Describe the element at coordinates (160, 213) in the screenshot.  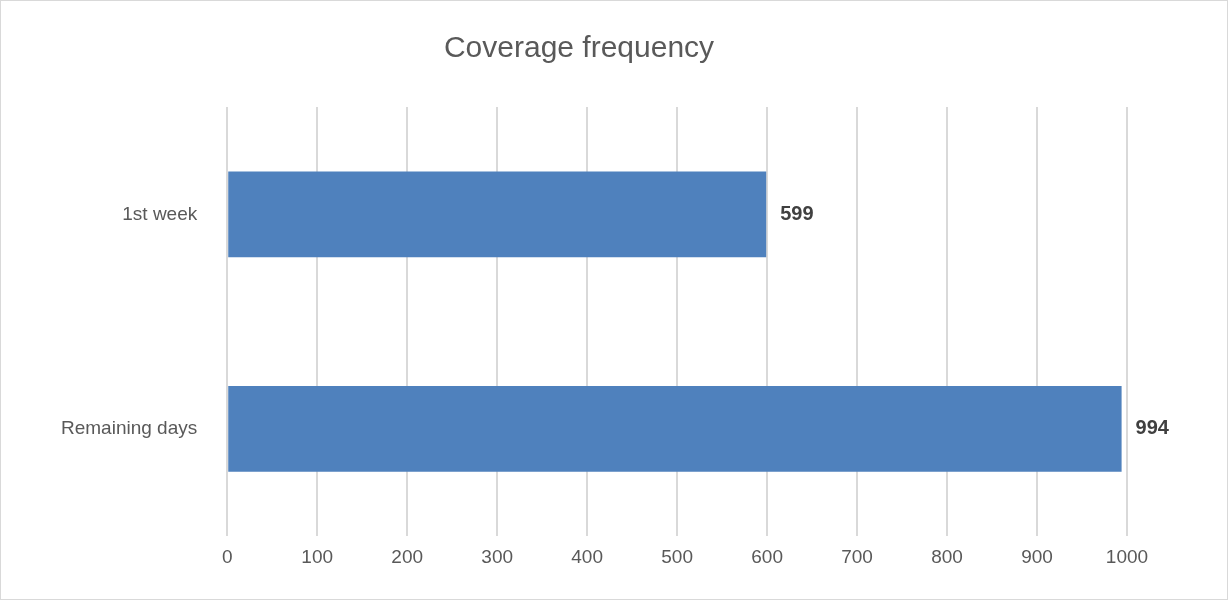
I see `y-tick-label: 1st week` at that location.